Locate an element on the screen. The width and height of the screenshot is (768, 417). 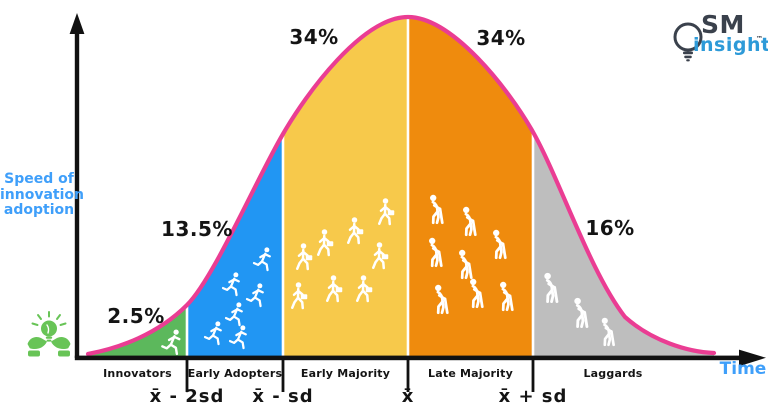
percent-early-majority: 34% is located at coordinates (314, 37).